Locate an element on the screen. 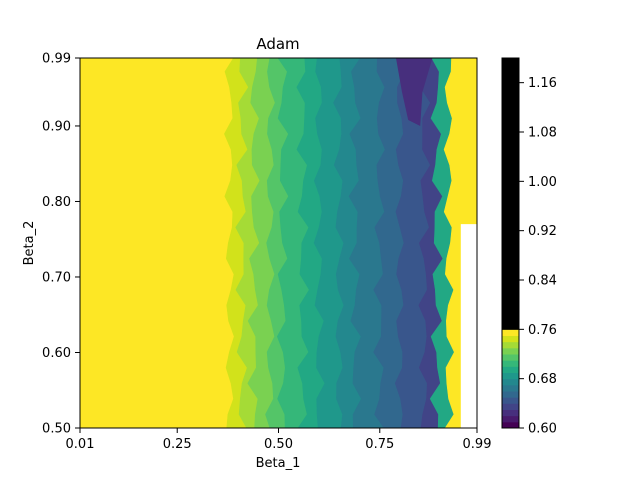 Image resolution: width=640 pixels, height=485 pixels. y-axis-label: Beta_2 is located at coordinates (29, 243).